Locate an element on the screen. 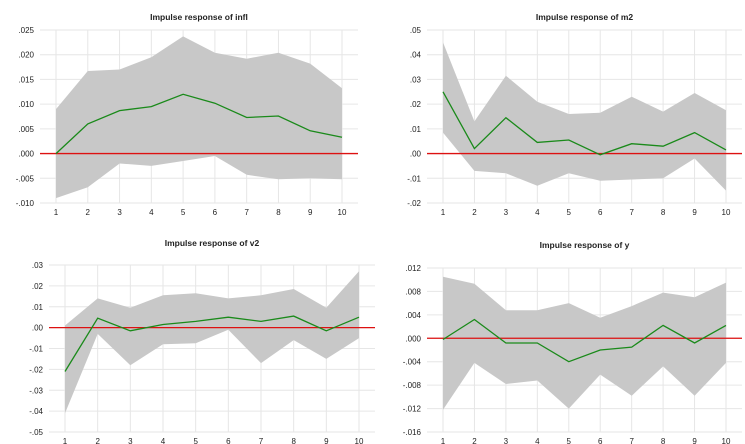 The height and width of the screenshot is (444, 745). y-tick-label: .008 is located at coordinates (413, 291).